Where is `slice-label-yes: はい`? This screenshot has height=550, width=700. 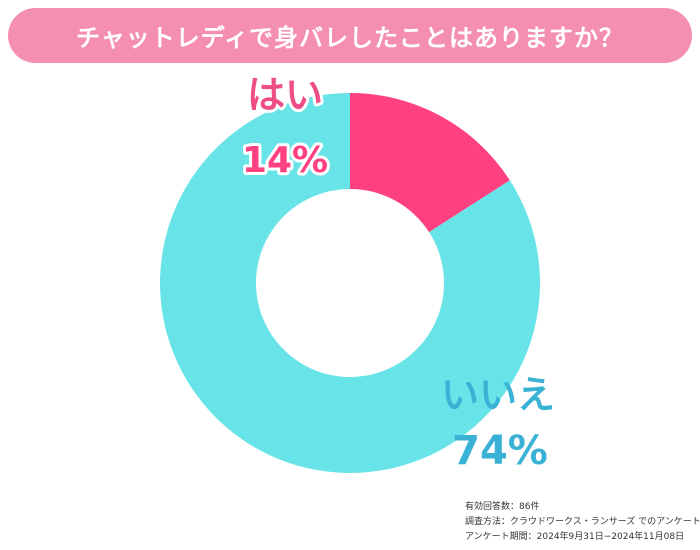 slice-label-yes: はい is located at coordinates (285, 95).